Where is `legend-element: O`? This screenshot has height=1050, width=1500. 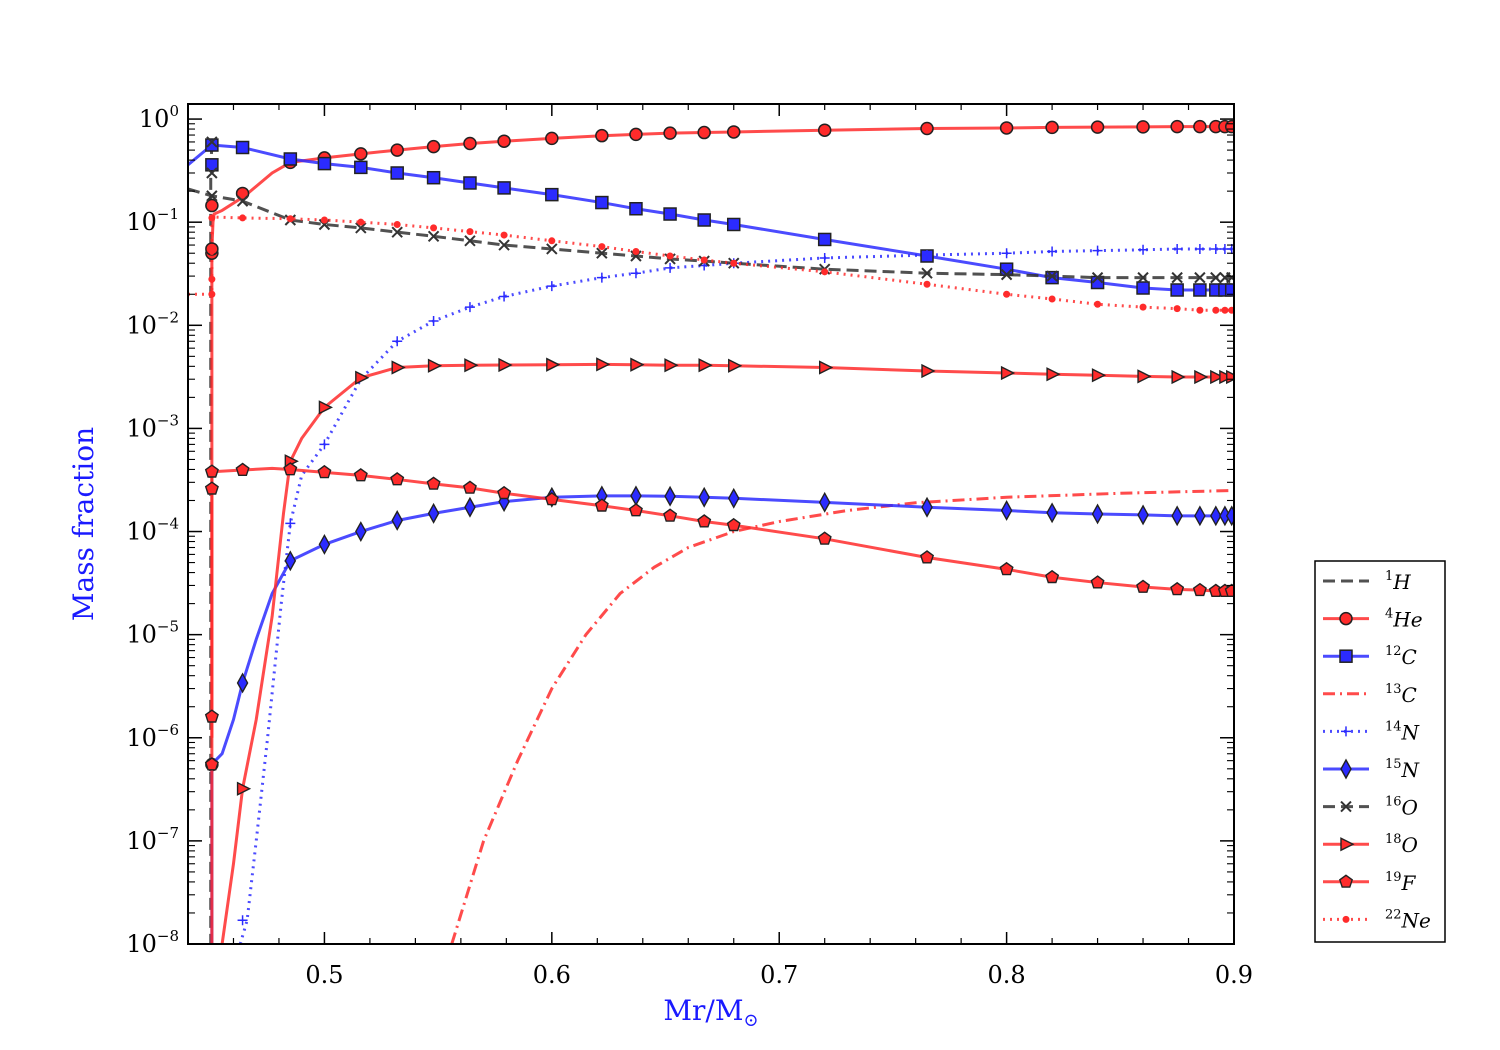
legend-element: O is located at coordinates (1410, 808).